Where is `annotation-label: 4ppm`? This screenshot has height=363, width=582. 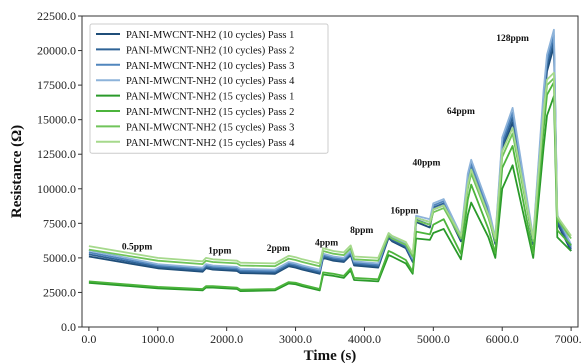 annotation-label: 4ppm is located at coordinates (326, 243).